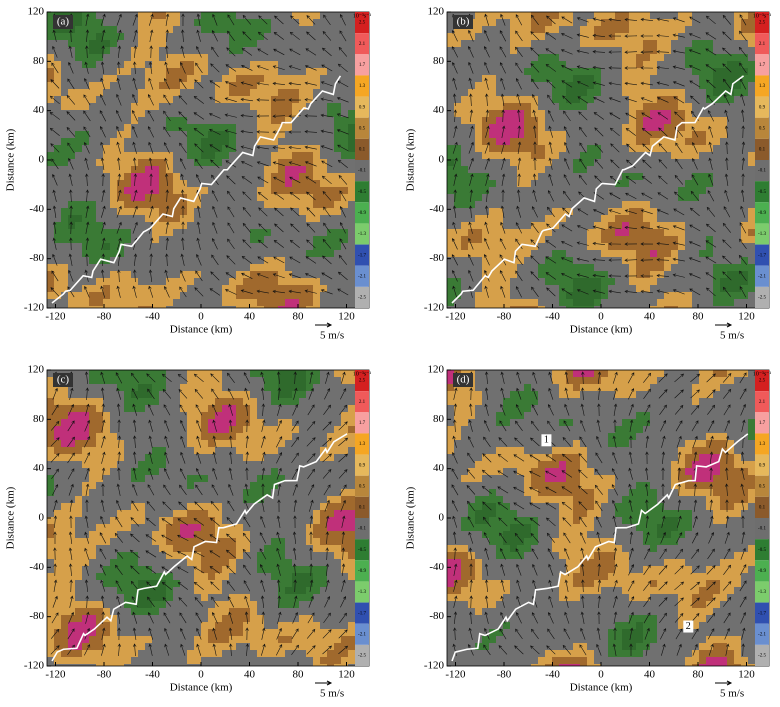 The height and width of the screenshot is (707, 780). I want to click on x-tick-label: -120, so click(55, 317).